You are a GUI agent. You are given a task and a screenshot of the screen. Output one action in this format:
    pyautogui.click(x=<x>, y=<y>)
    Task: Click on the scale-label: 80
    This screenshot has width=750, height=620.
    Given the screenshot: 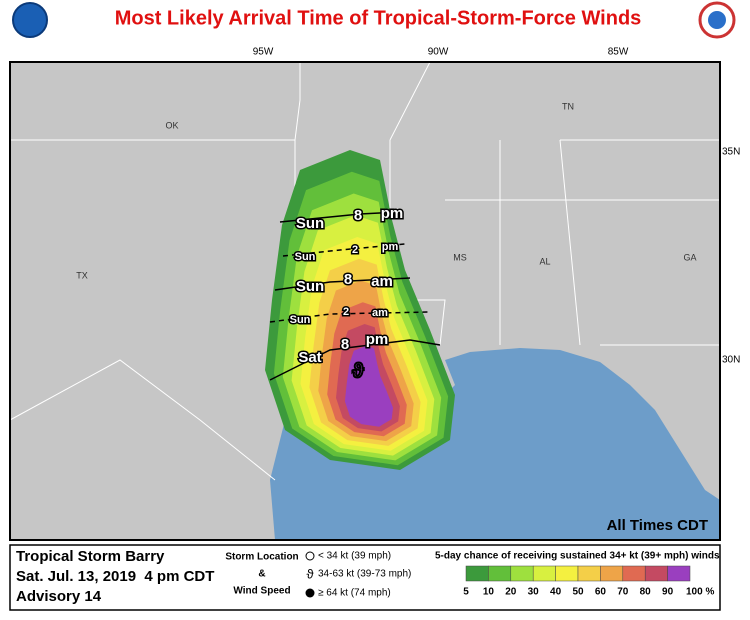 What is the action you would take?
    pyautogui.click(x=646, y=592)
    